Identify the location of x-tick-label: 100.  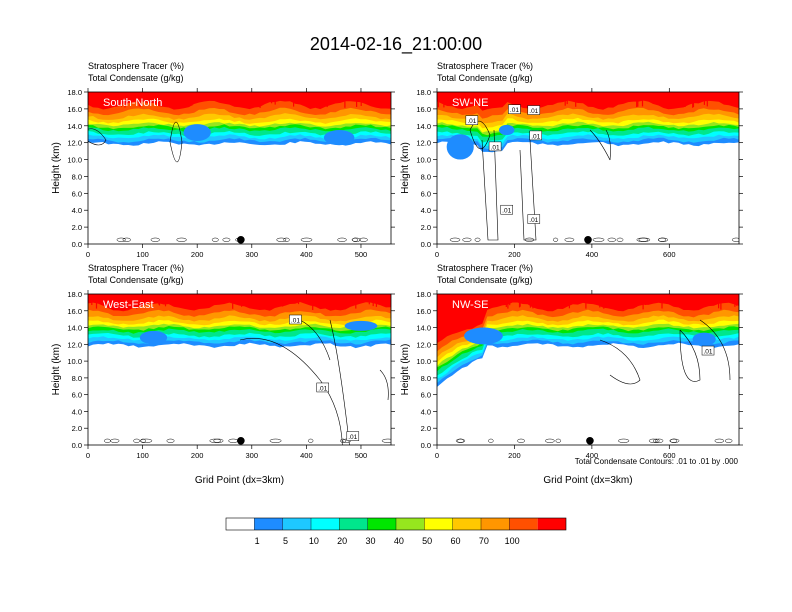
(142, 254).